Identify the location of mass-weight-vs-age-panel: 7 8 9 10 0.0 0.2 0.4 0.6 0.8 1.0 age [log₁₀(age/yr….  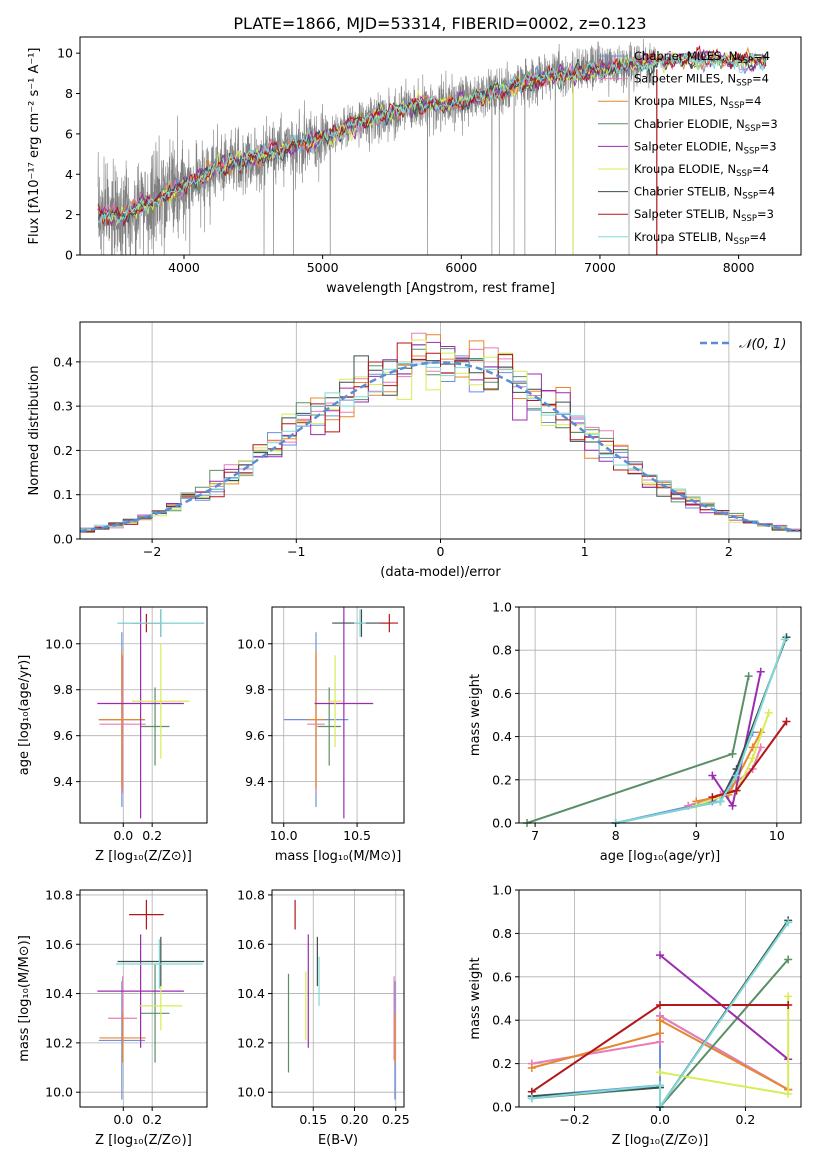
(635, 732).